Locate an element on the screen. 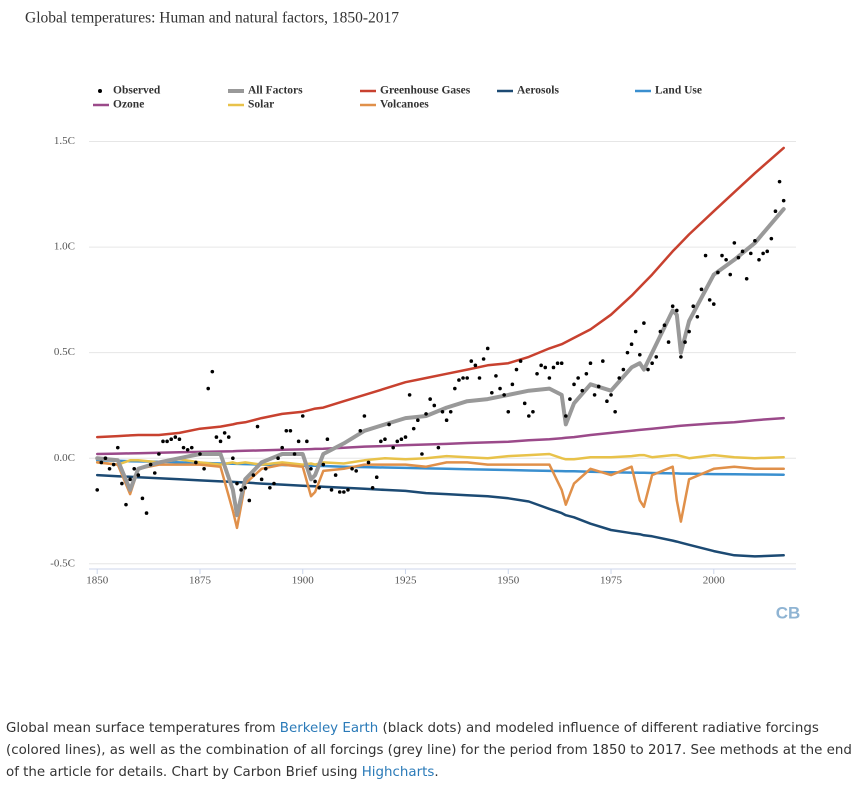  caption-link: Highcharts is located at coordinates (398, 772).